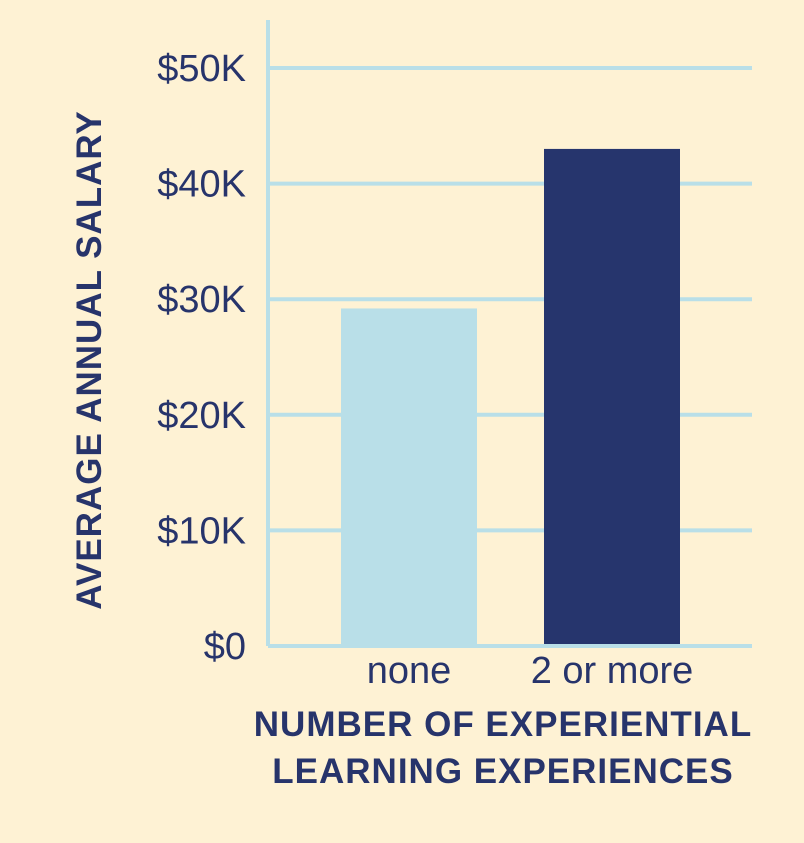  Describe the element at coordinates (201, 185) in the screenshot. I see `y-tick-label: $40K` at that location.